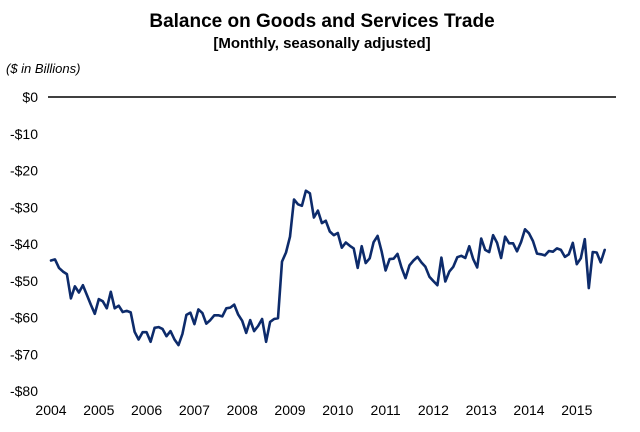 The image size is (640, 432). I want to click on x-tick-label: 2011, so click(386, 410).